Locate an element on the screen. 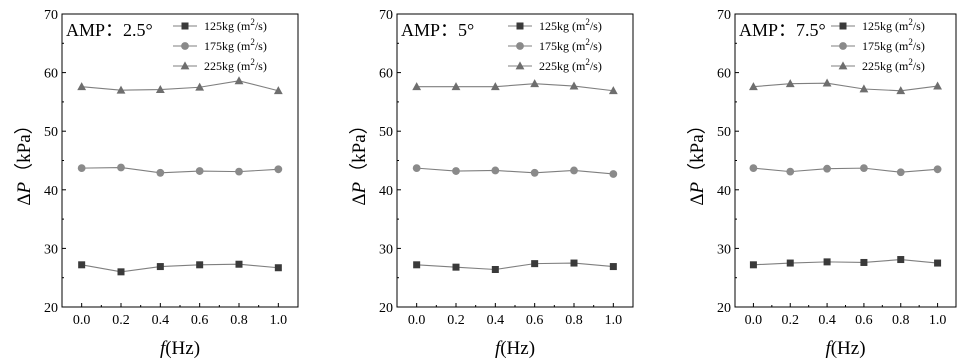 This screenshot has width=963, height=361. x-tick-label: 0.6 is located at coordinates (200, 320).